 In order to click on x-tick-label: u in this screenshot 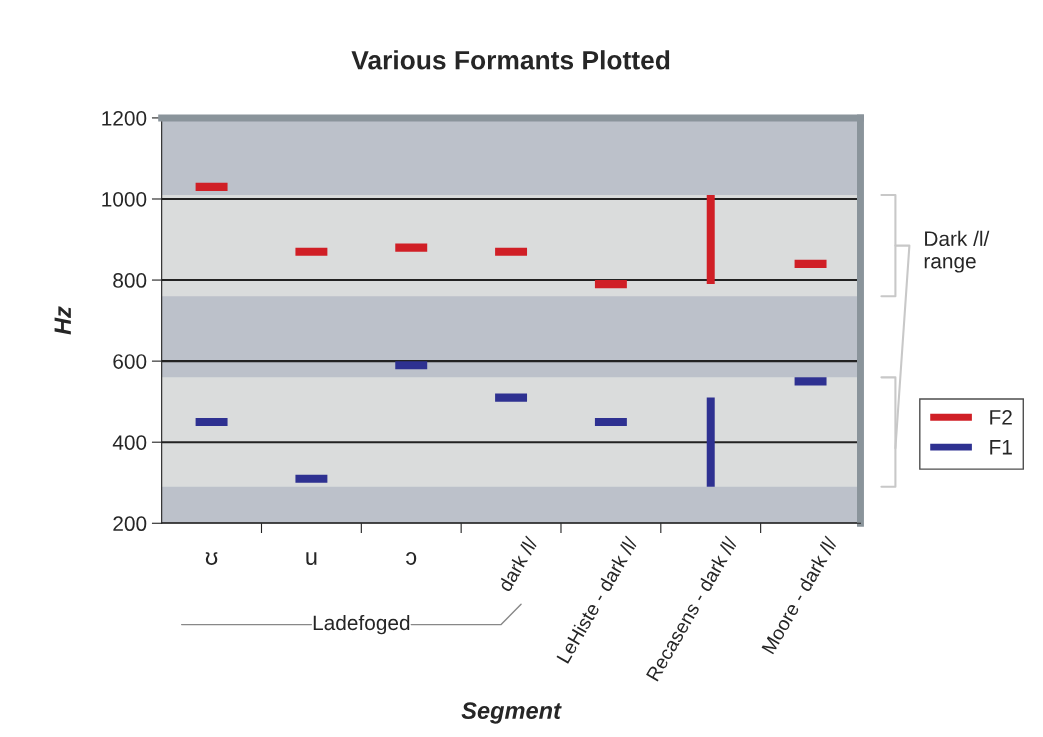, I will do `click(311, 558)`.